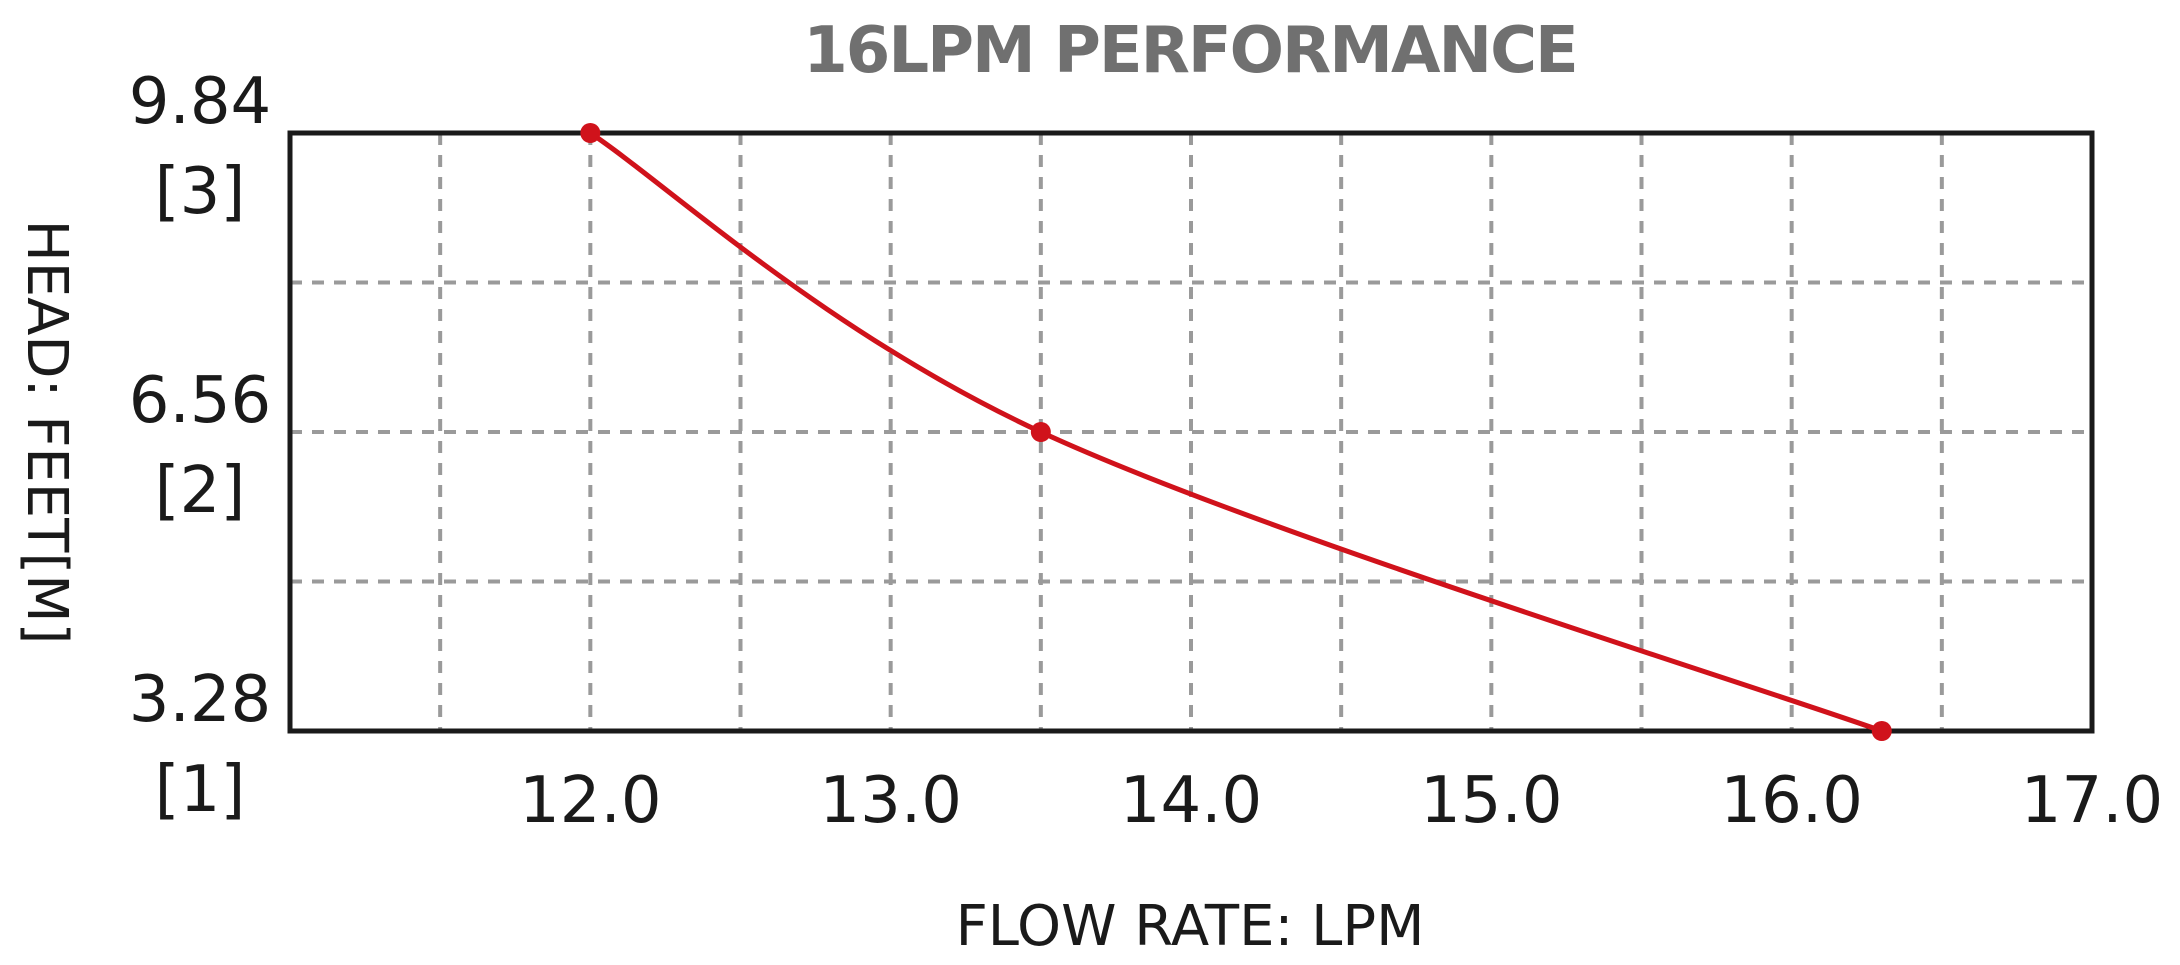  I want to click on y-tick-label-meters: [2], so click(200, 491).